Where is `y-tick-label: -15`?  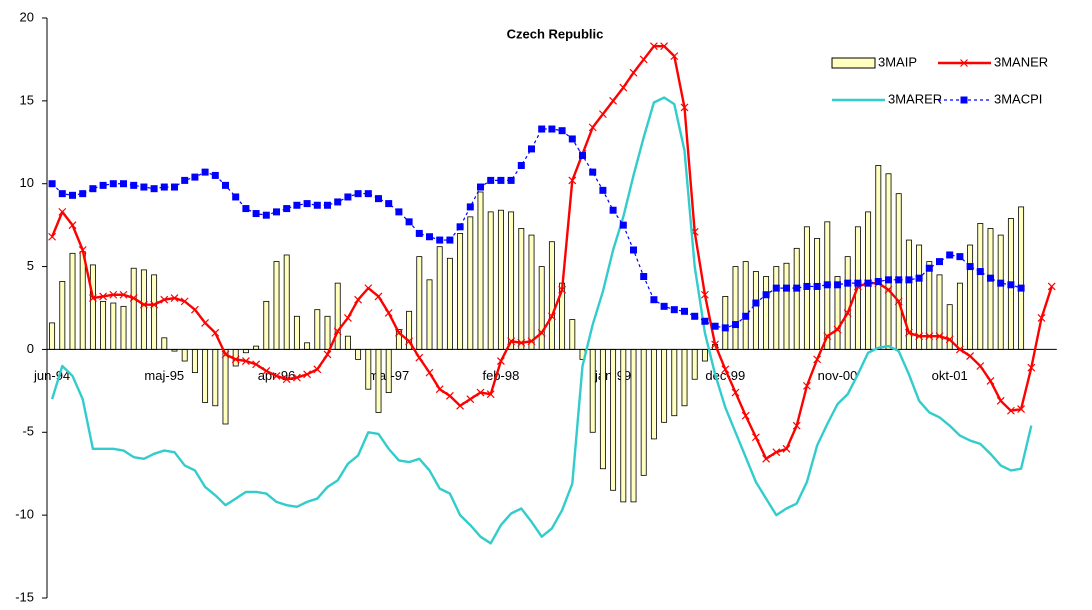
y-tick-label: -15 is located at coordinates (24, 596).